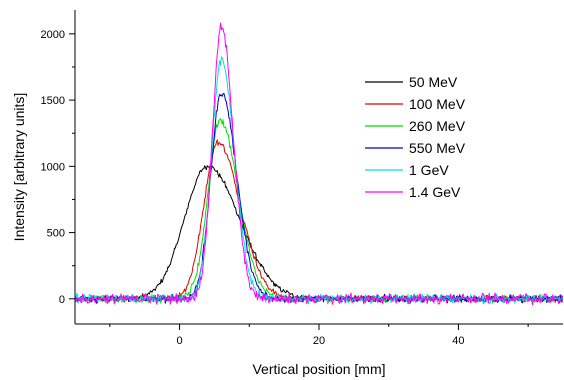  What do you see at coordinates (19, 167) in the screenshot?
I see `y-axis-title: Intensity [arbitrary units]` at bounding box center [19, 167].